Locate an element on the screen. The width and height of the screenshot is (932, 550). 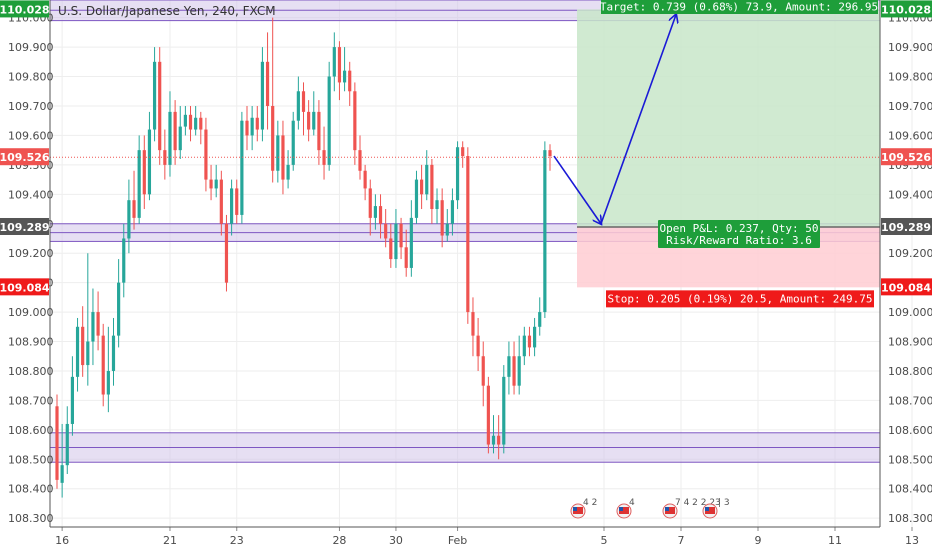
y-tick-label-left: 108.800 is located at coordinates (31, 371).